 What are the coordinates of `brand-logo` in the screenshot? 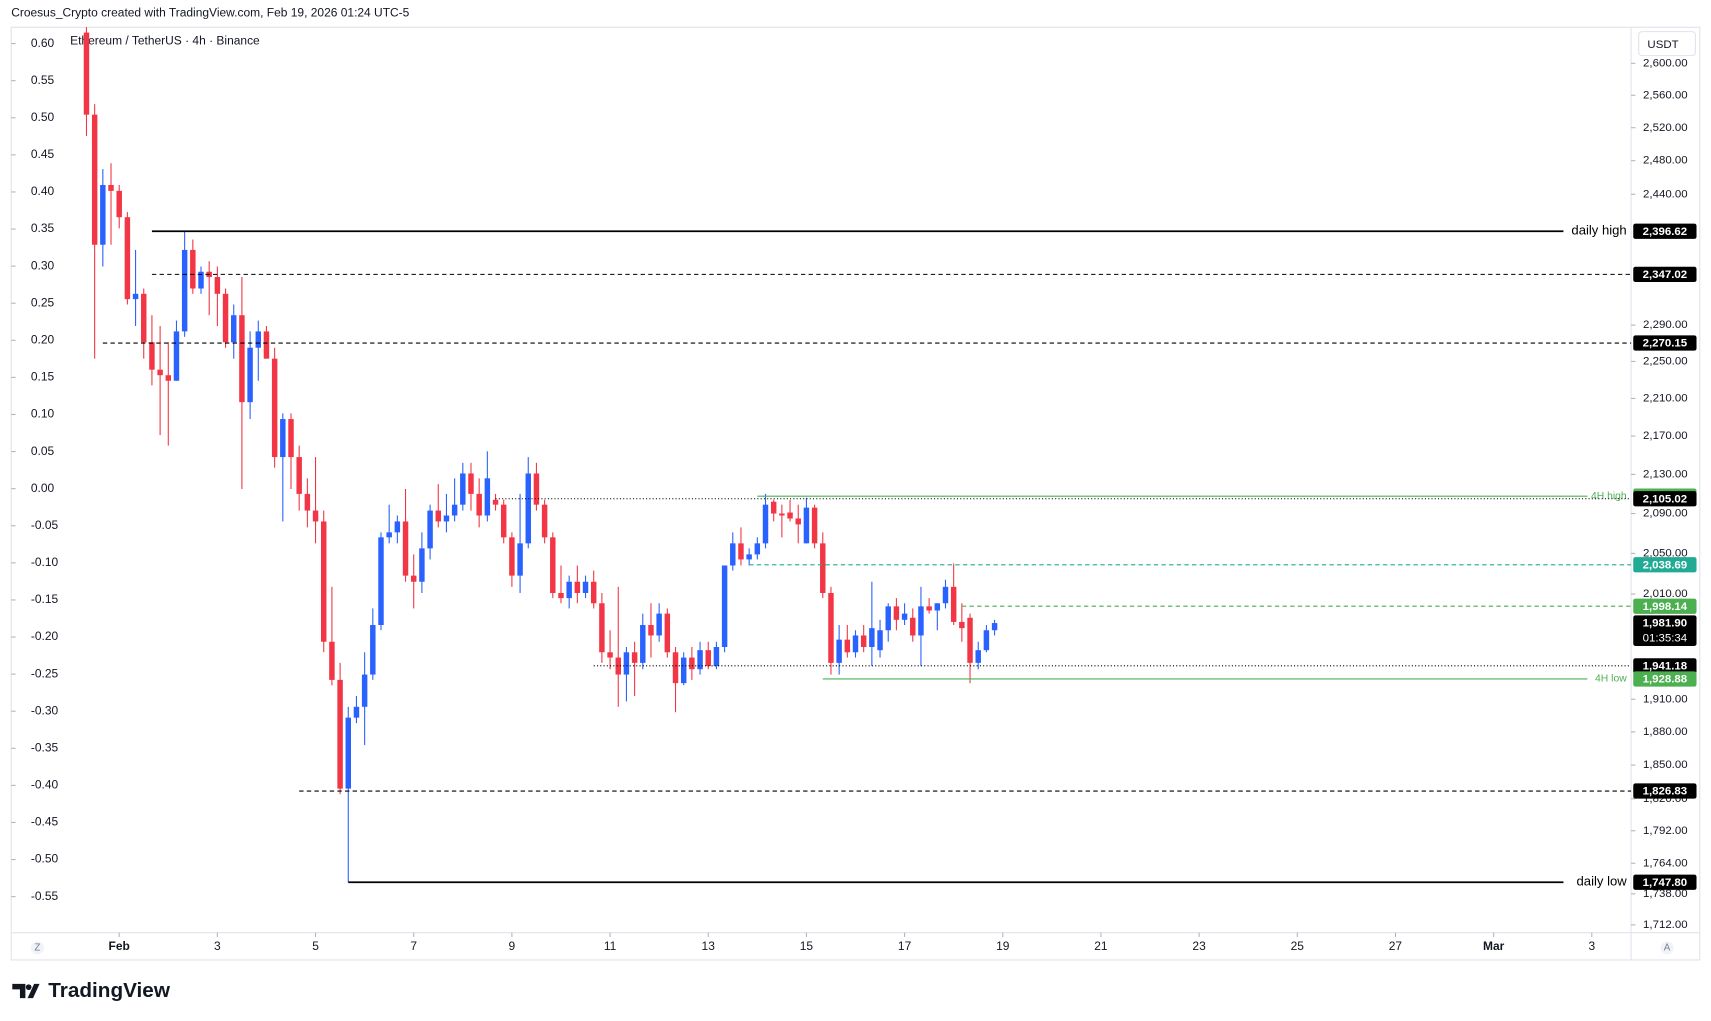 It's located at (26, 991).